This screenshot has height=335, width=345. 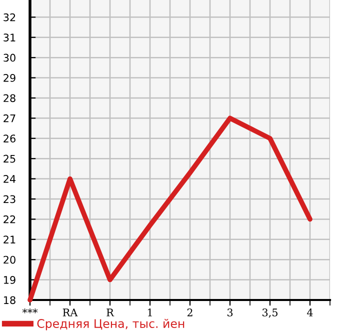 I want to click on y-tick-label: 26, so click(x=10, y=138).